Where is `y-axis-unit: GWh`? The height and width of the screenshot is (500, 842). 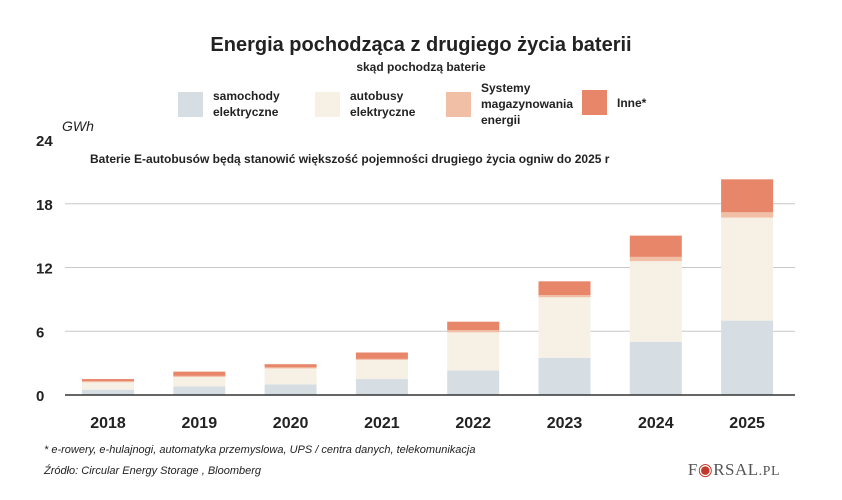
y-axis-unit: GWh is located at coordinates (78, 126).